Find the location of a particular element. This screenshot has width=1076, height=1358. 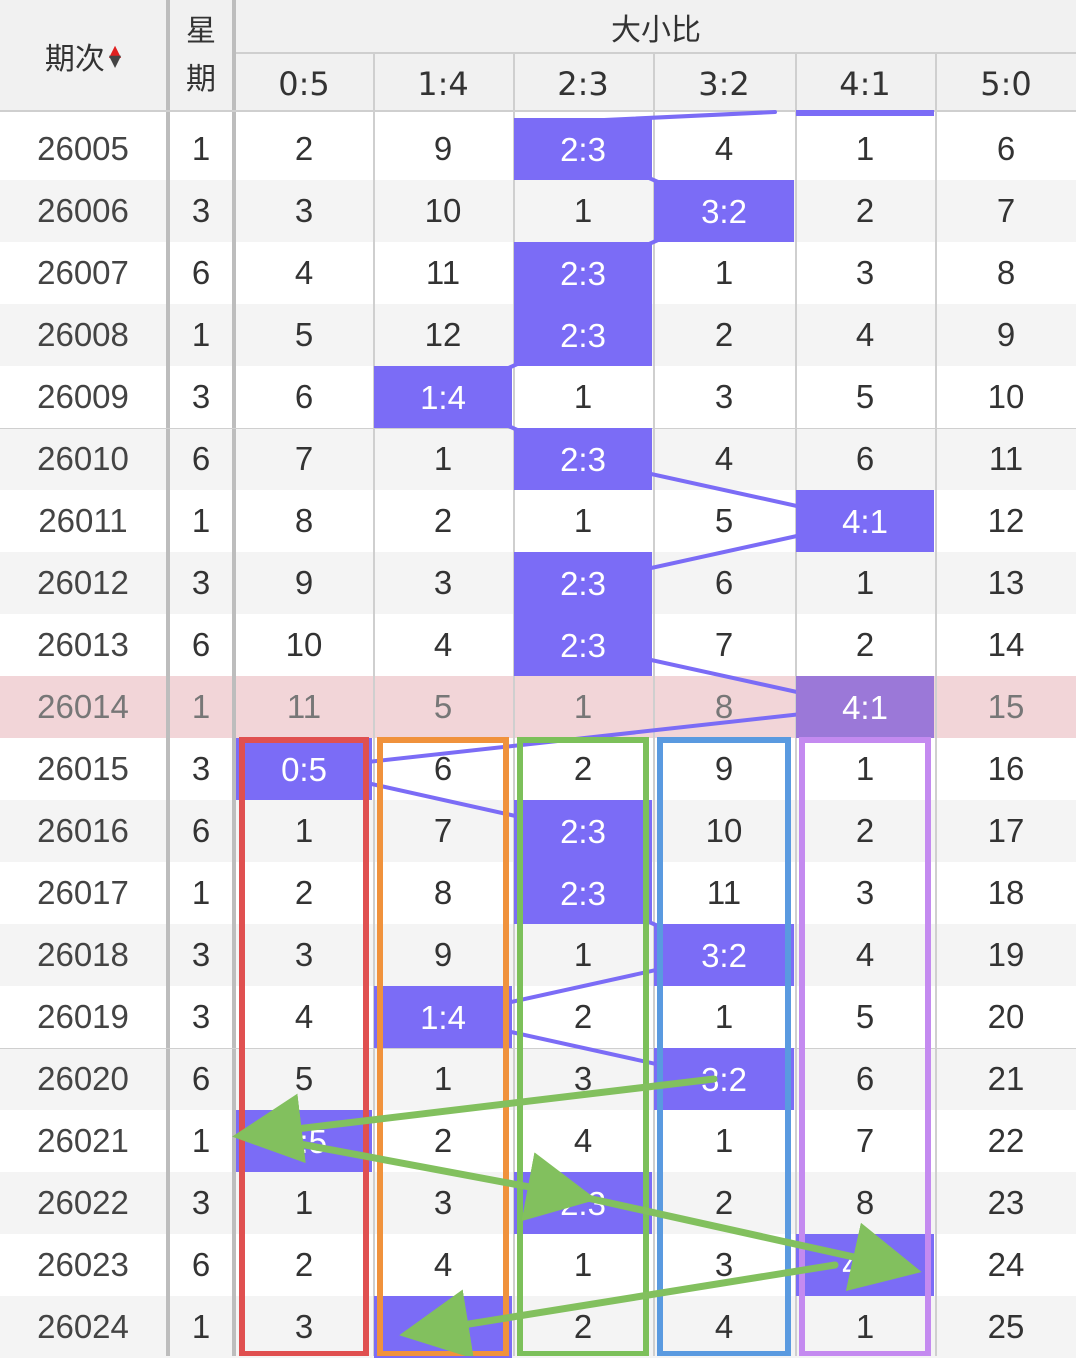

table-row: 26017 1 2 8 2:3 11 3 18 is located at coordinates (538, 893).